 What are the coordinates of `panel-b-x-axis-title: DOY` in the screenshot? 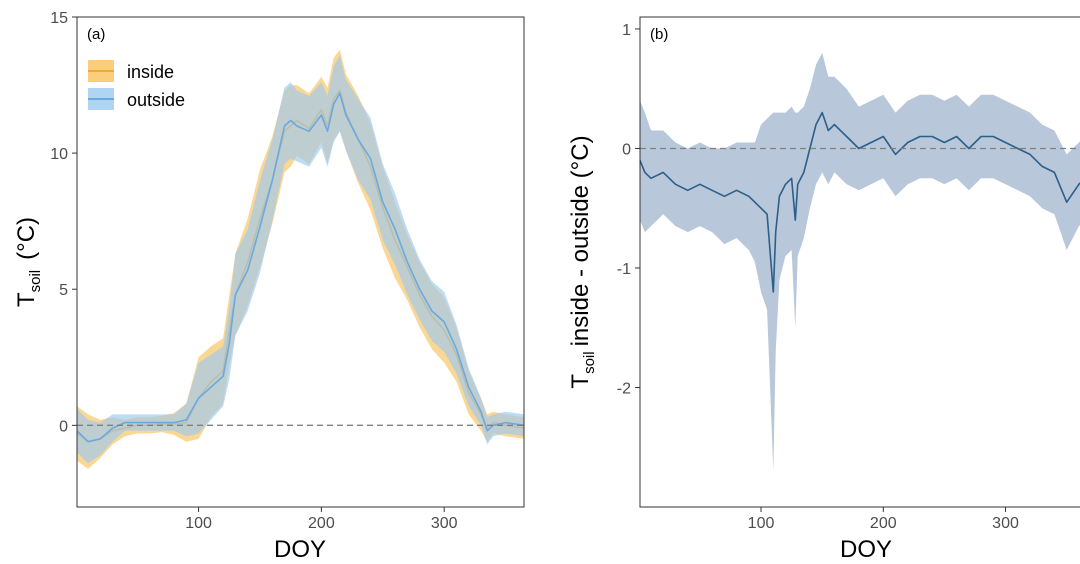 It's located at (866, 549).